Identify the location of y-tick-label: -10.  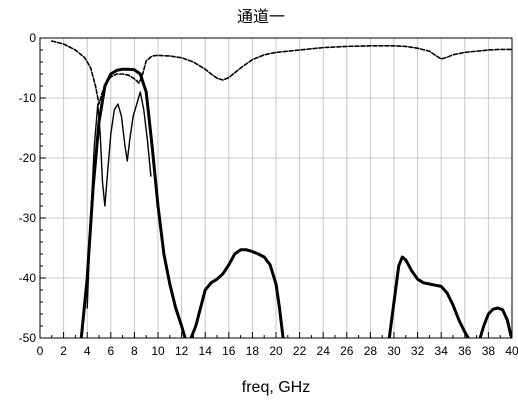
(28, 98).